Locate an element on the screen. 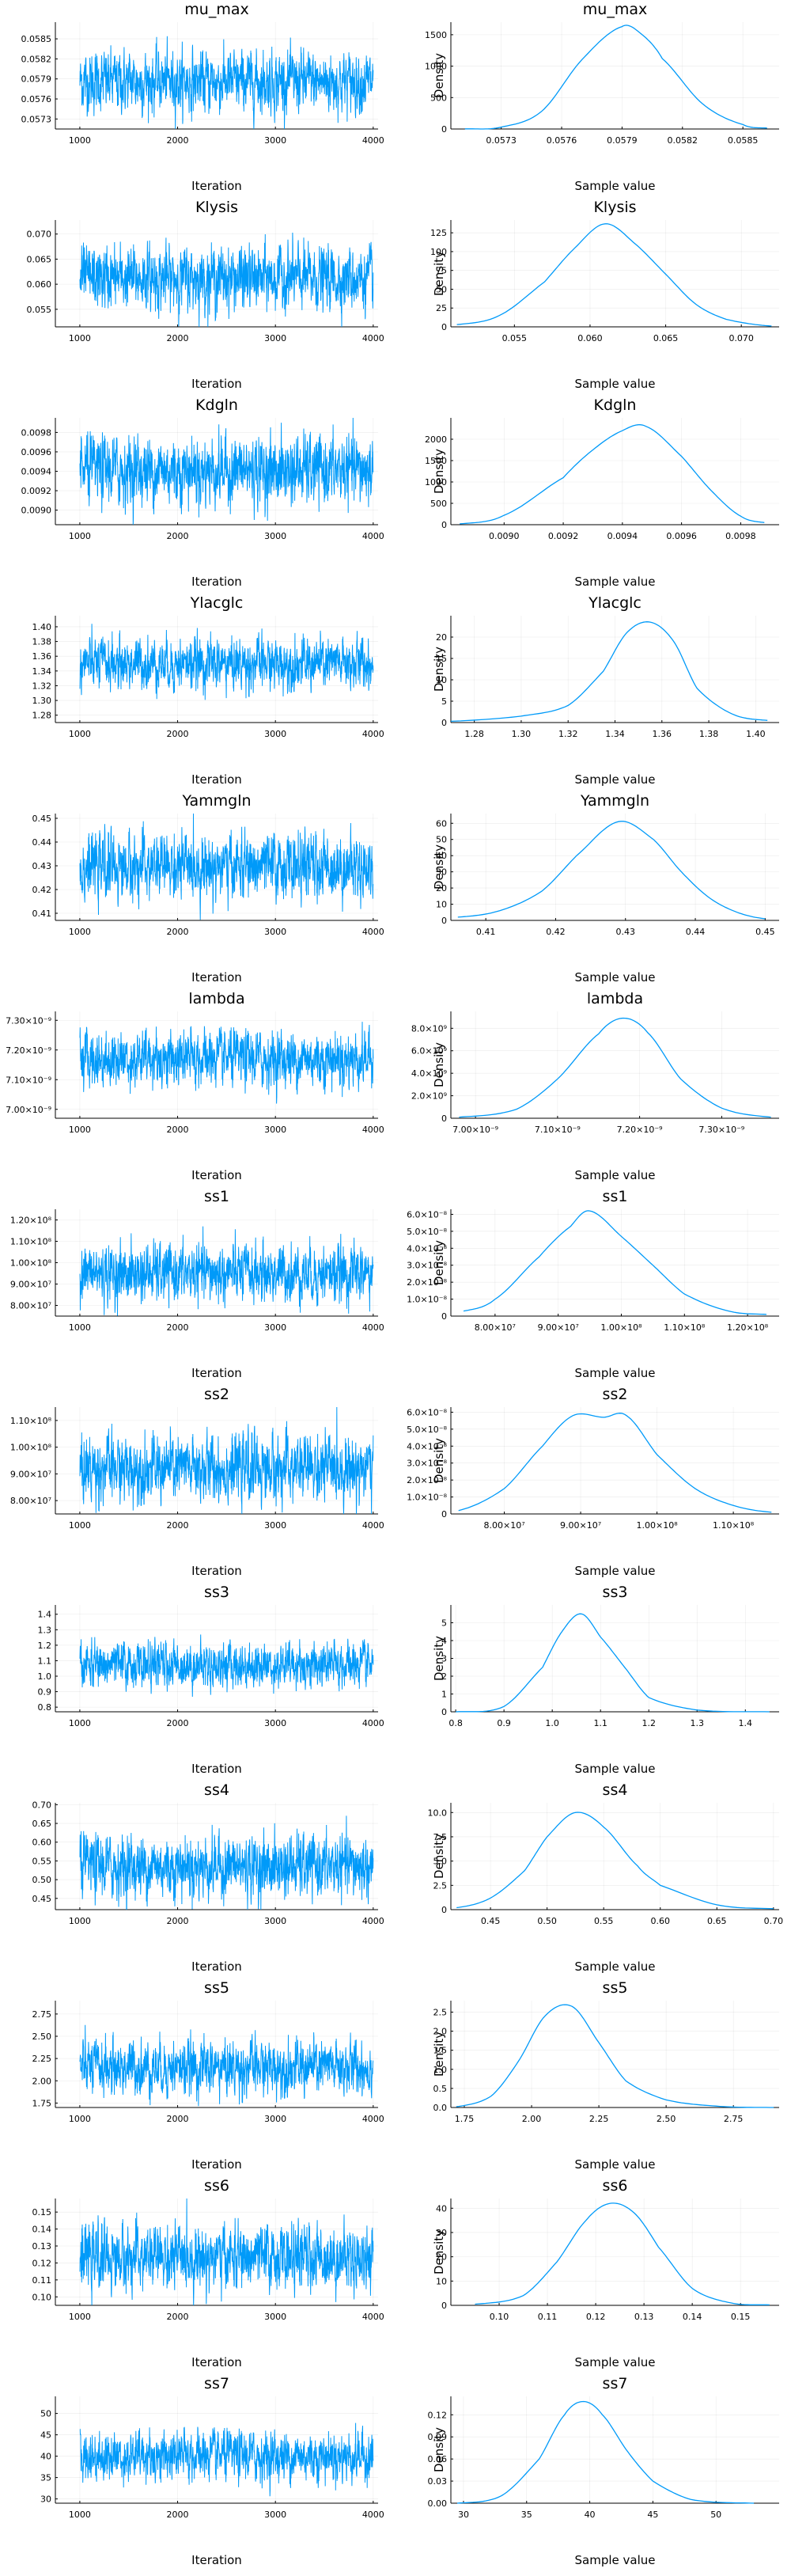 The width and height of the screenshot is (791, 2576). y-tick-label: 10.0 is located at coordinates (438, 1813).